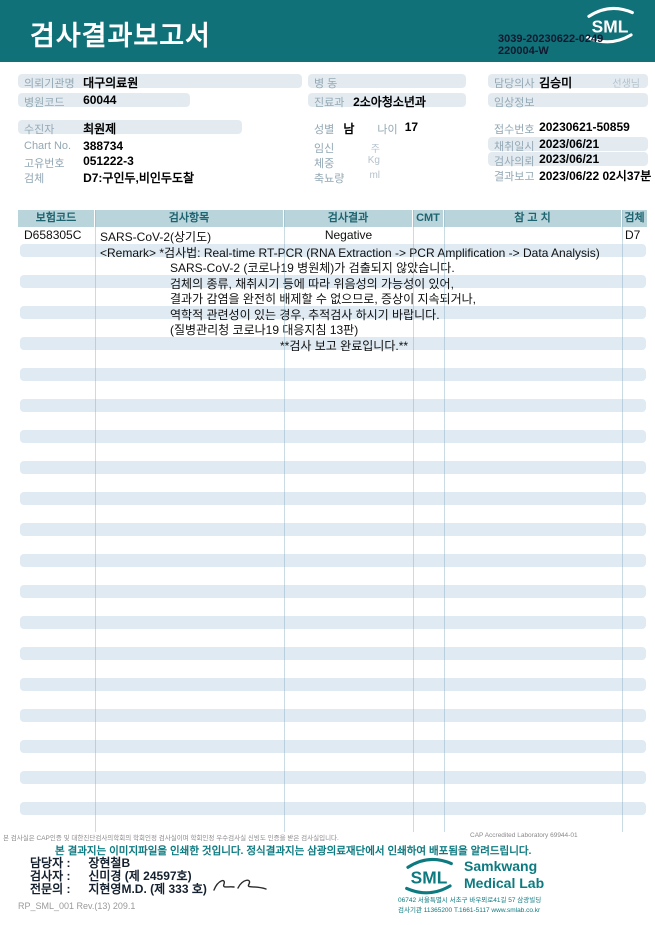 The height and width of the screenshot is (925, 655). Describe the element at coordinates (324, 130) in the screenshot. I see `field-sex-label: 성별` at that location.